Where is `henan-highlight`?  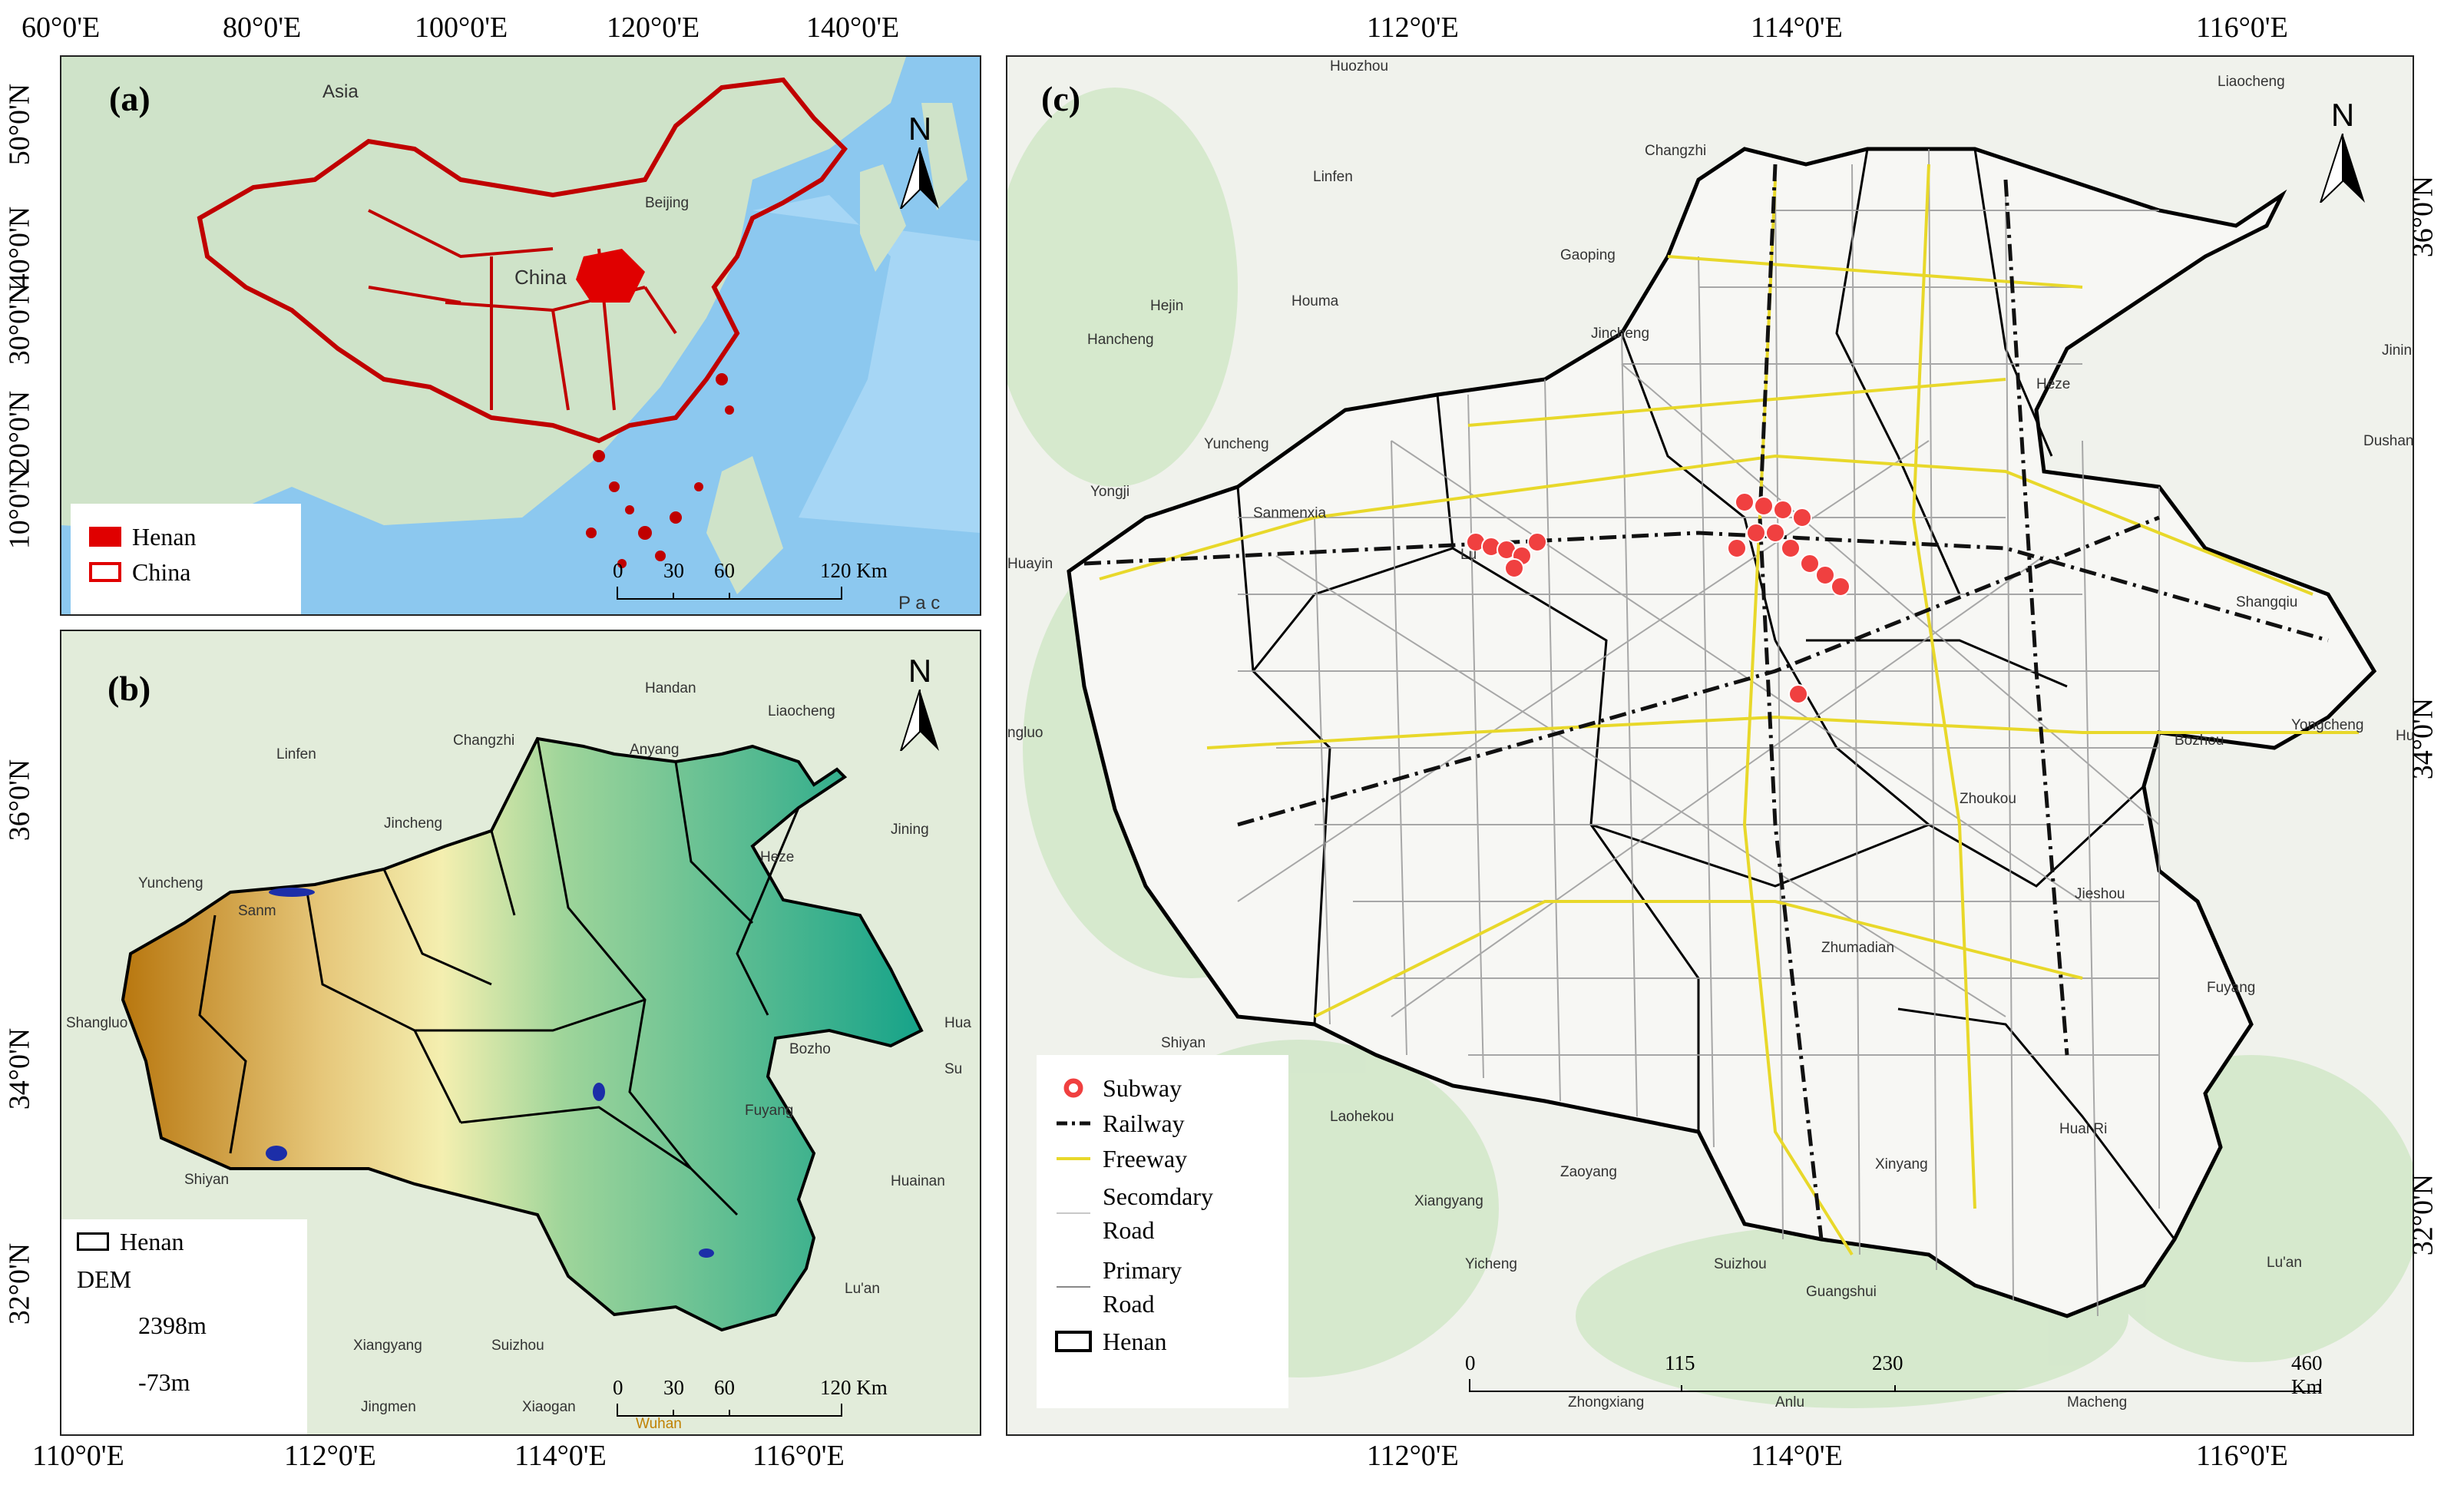
henan-highlight is located at coordinates (610, 276).